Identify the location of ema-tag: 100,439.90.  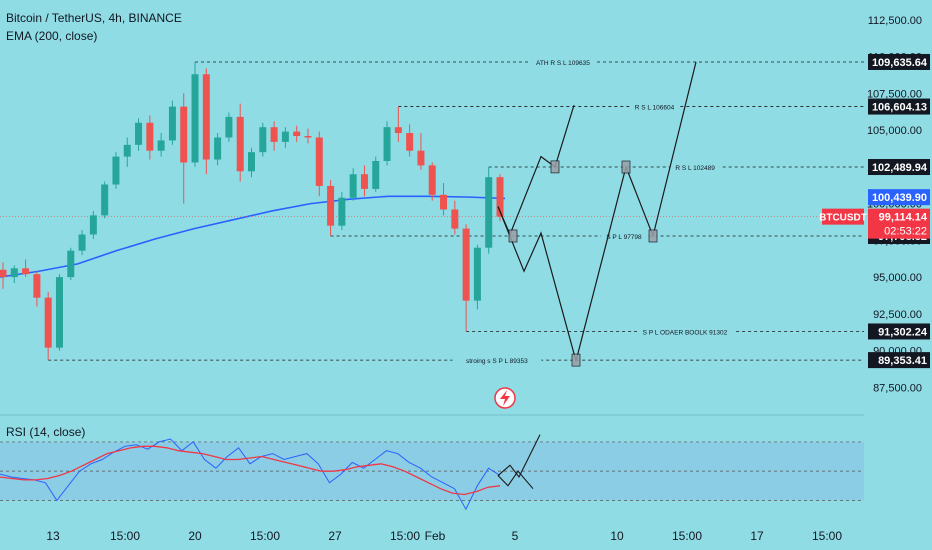
(899, 198).